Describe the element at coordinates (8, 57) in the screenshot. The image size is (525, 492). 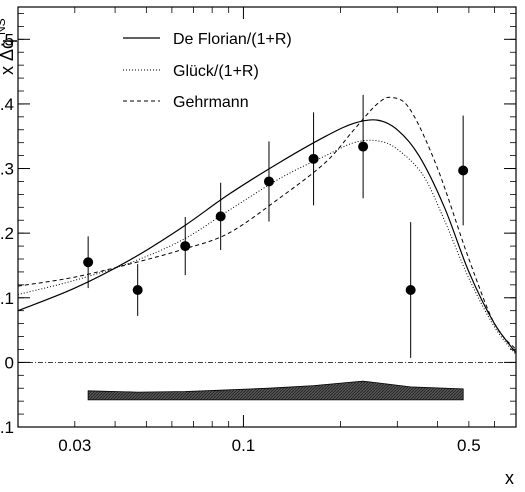
I see `y-axis-title-main: x Δq` at that location.